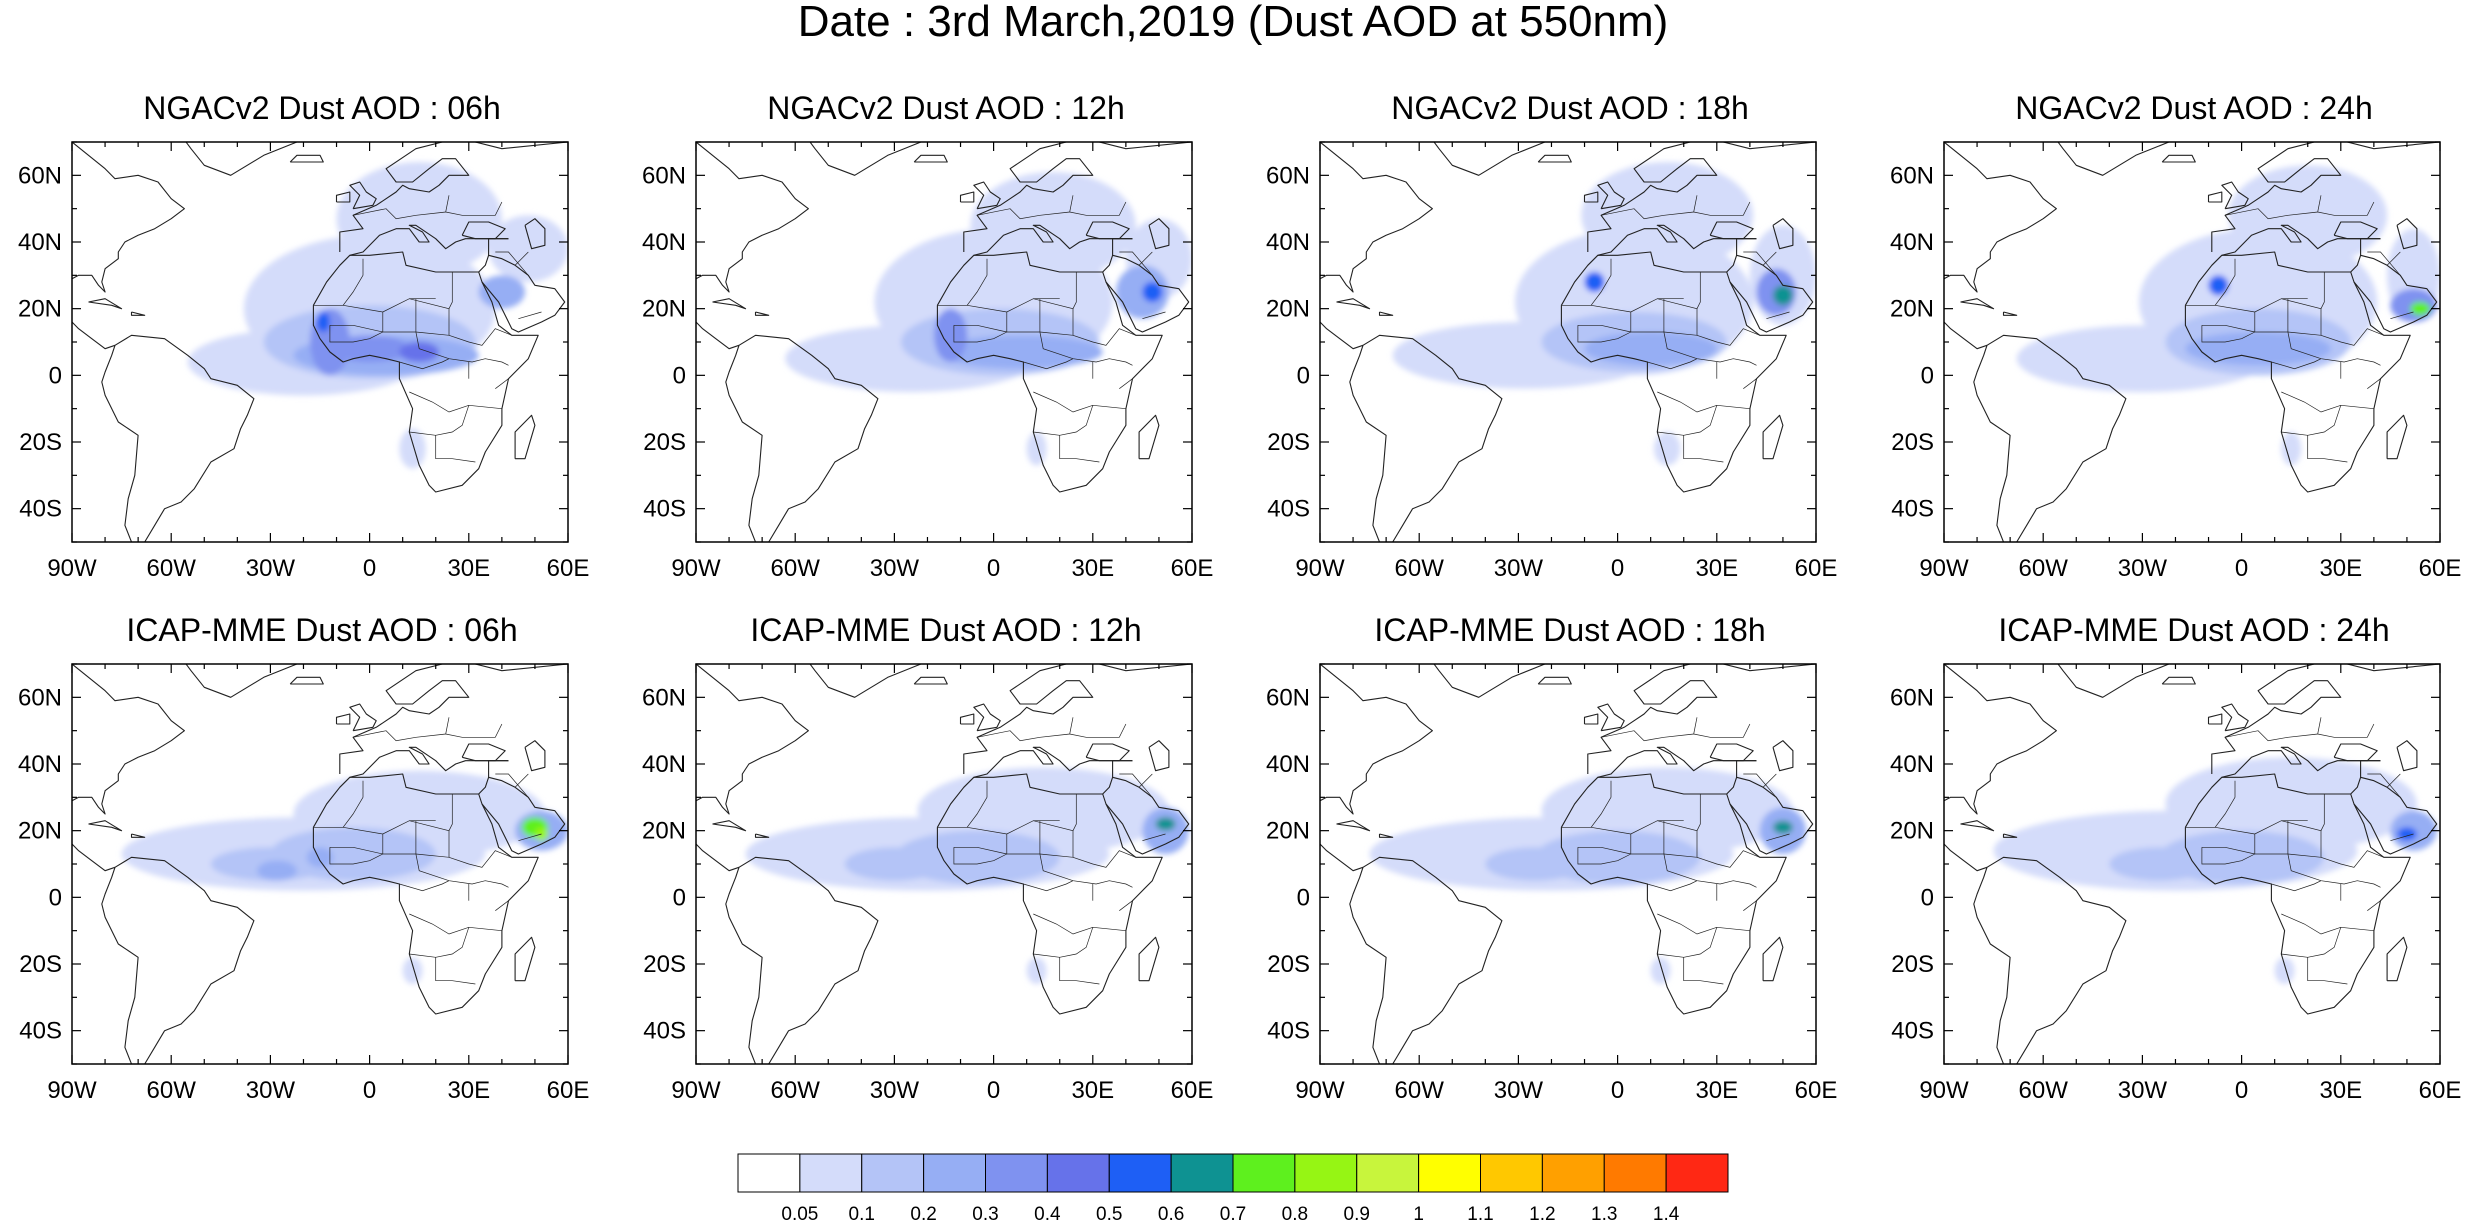 The height and width of the screenshot is (1222, 2466). I want to click on dust-aod-field, so click(1588, 875).